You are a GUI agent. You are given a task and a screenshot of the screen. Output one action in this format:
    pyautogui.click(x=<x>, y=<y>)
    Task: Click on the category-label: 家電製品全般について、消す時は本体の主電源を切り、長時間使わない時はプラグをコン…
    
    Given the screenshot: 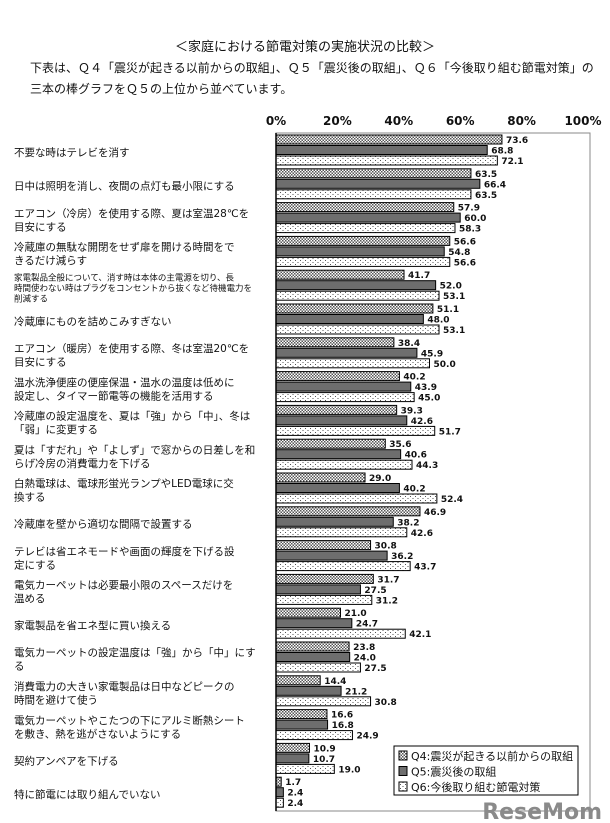 What is the action you would take?
    pyautogui.click(x=133, y=289)
    